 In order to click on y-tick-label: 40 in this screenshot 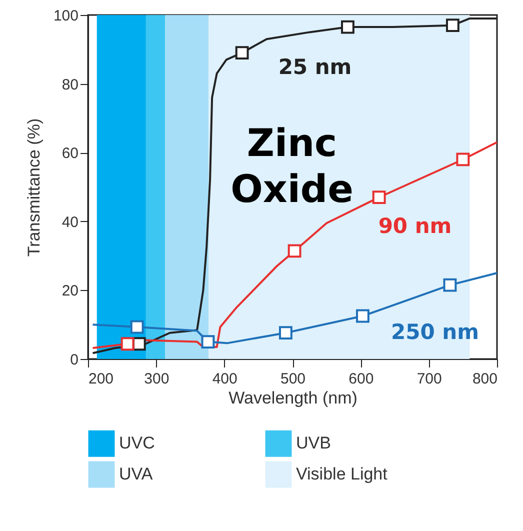, I will do `click(70, 222)`.